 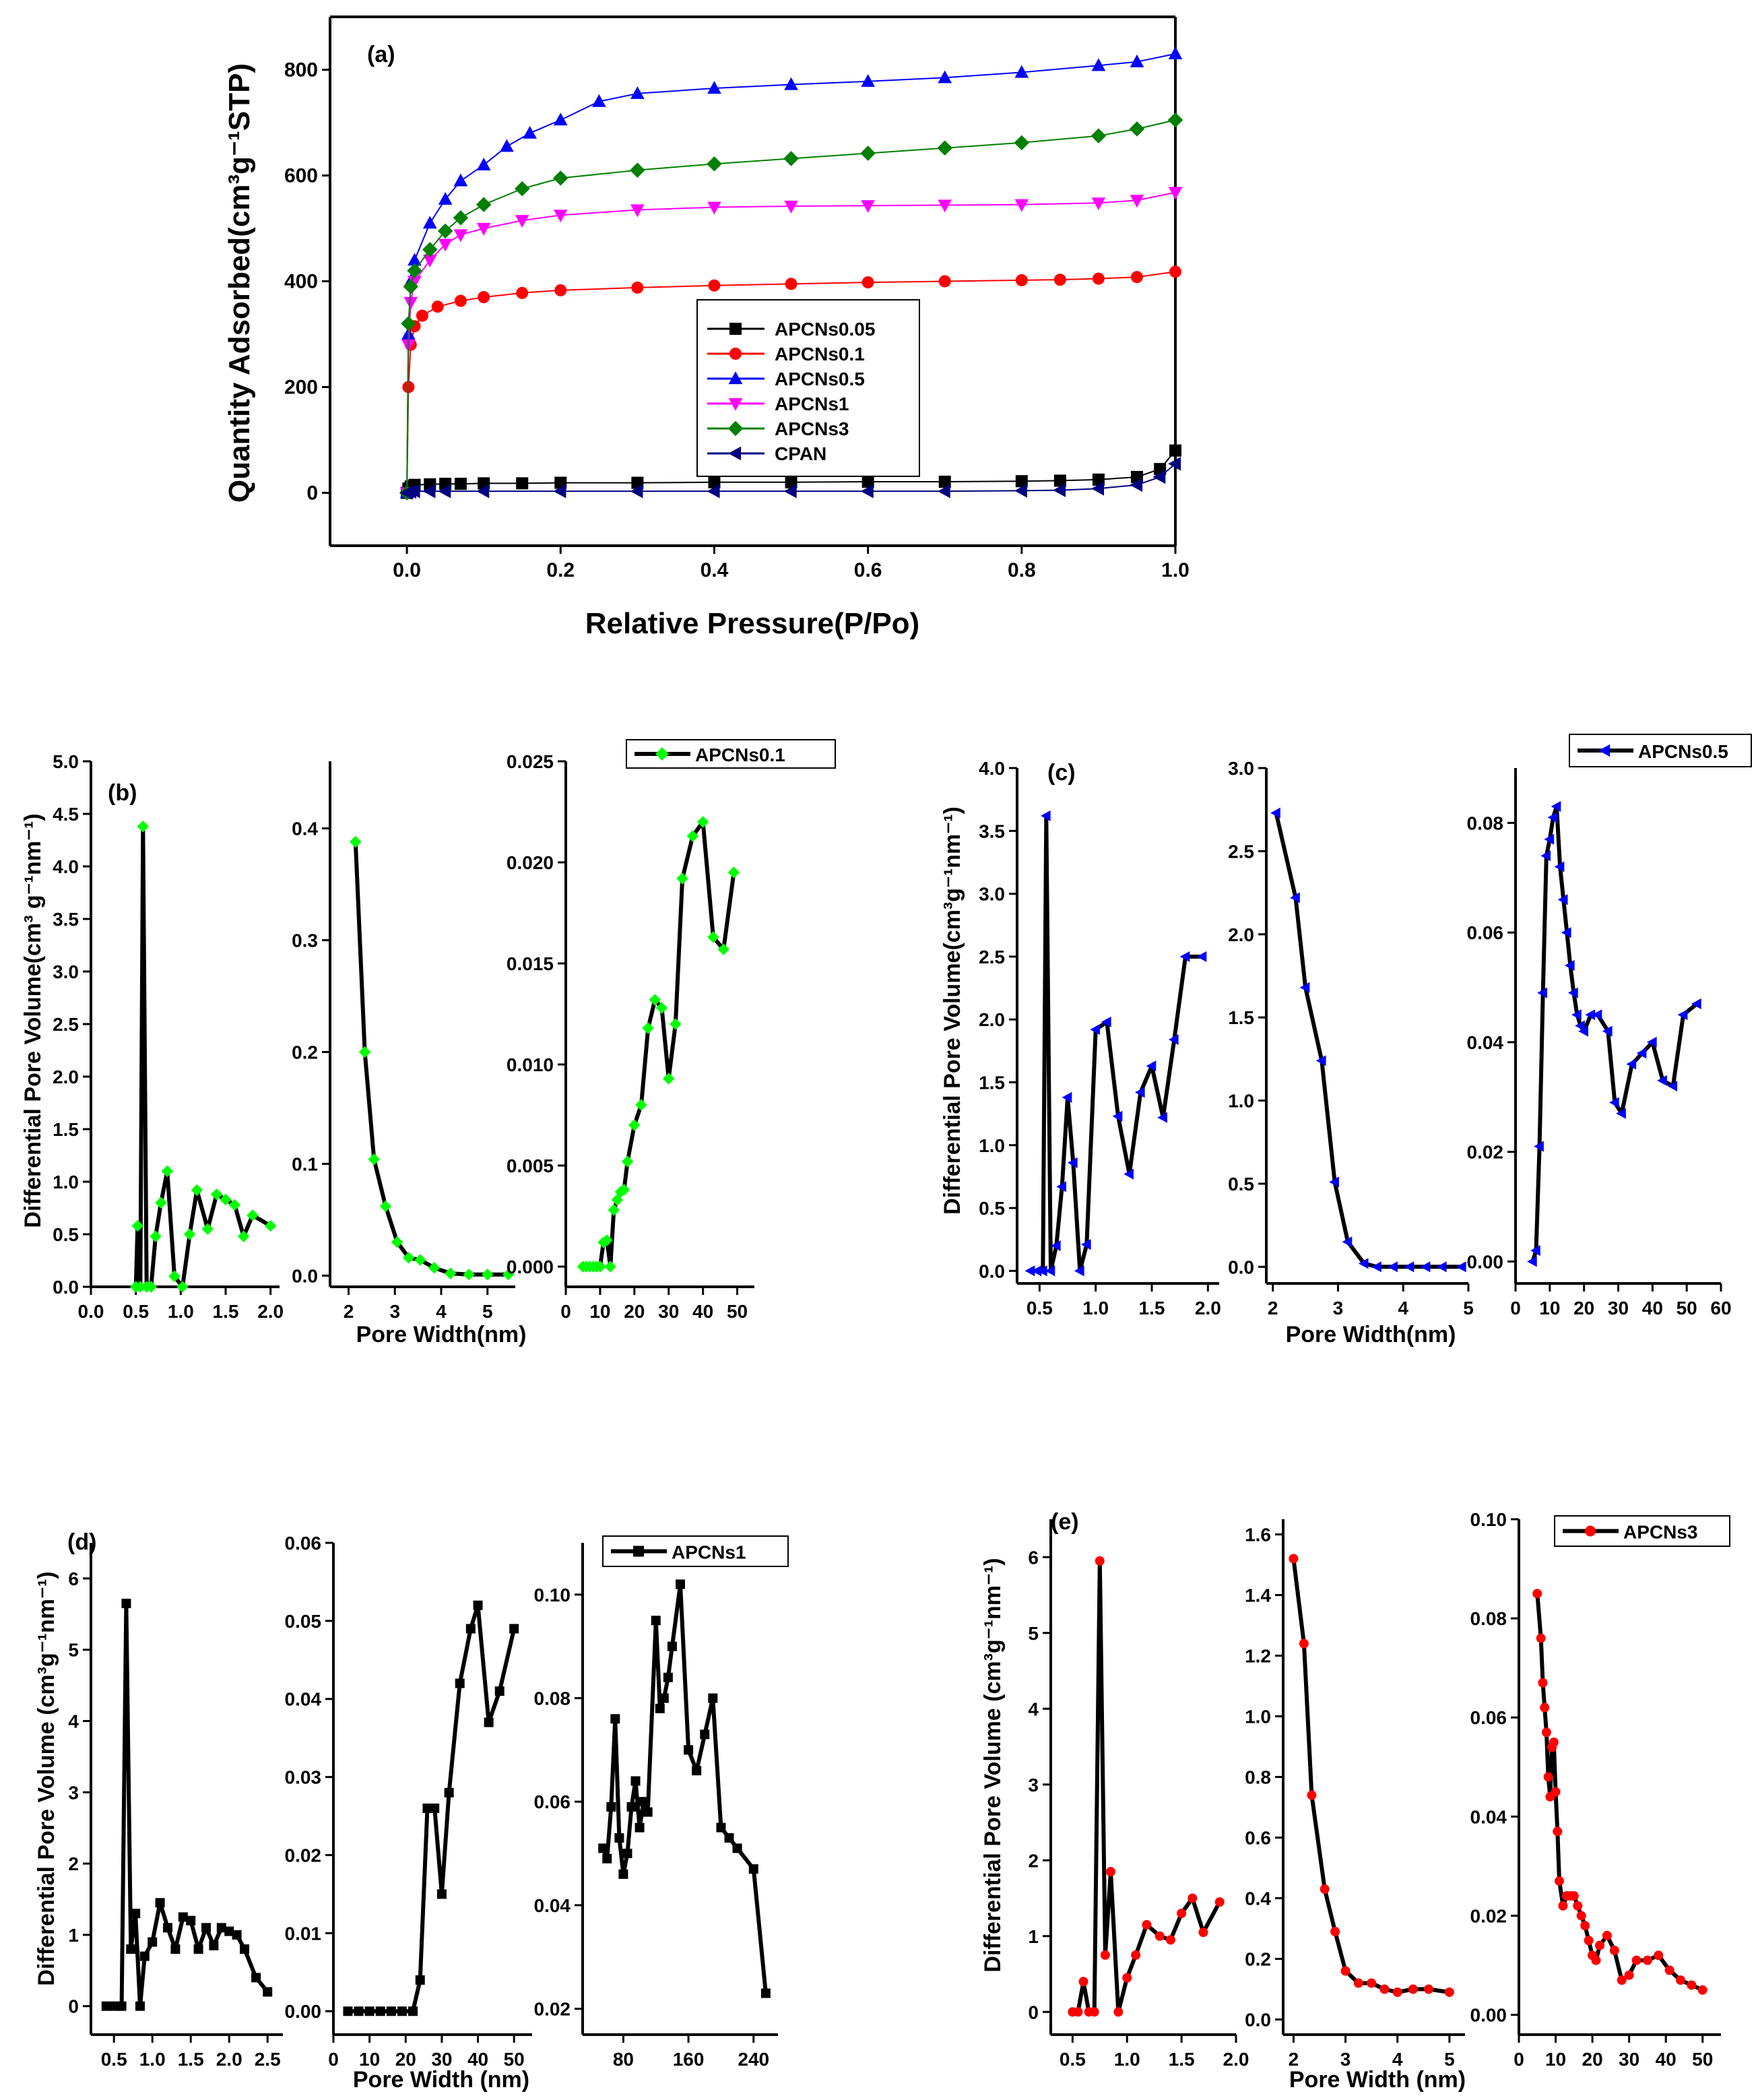 I want to click on panel-c-sub1-y-tick-label: 0.0, so click(x=992, y=1271).